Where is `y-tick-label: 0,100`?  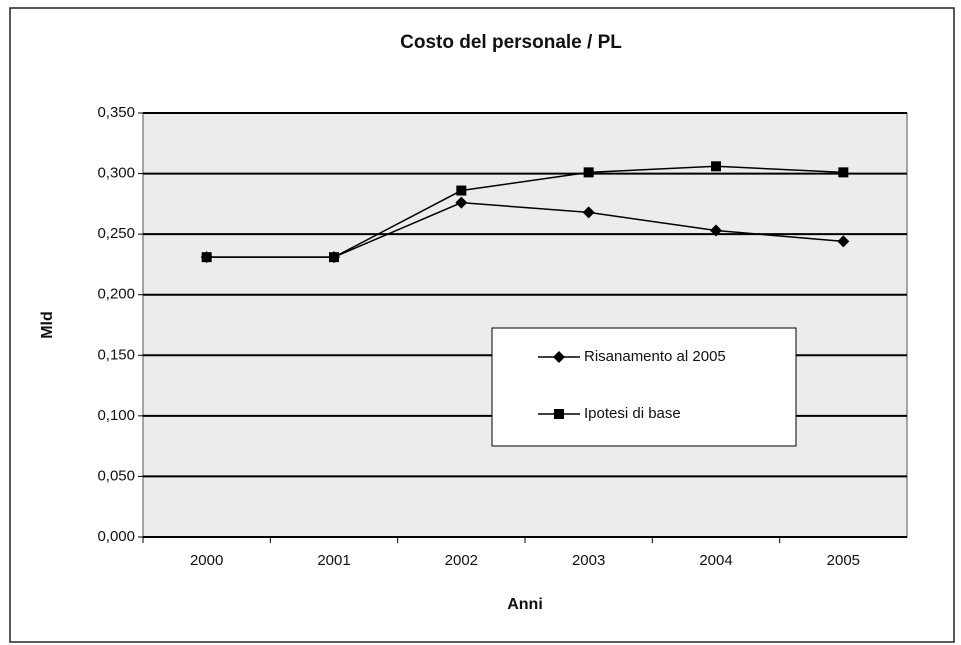 y-tick-label: 0,100 is located at coordinates (116, 415).